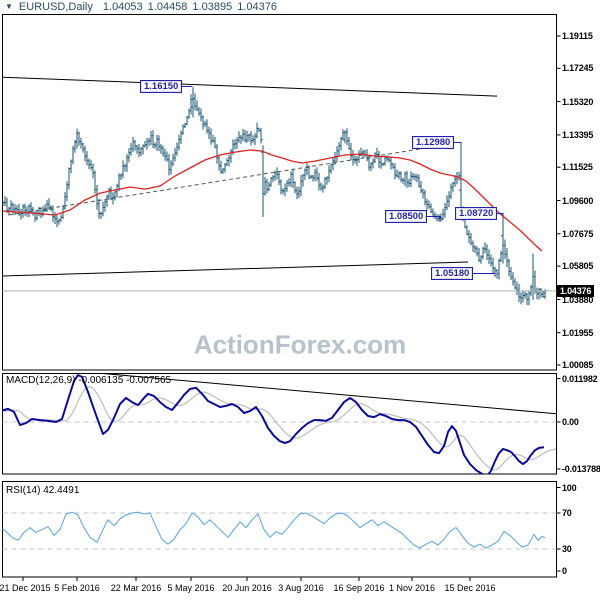 The width and height of the screenshot is (600, 600). I want to click on current-price-badge: 1.04376, so click(576, 290).